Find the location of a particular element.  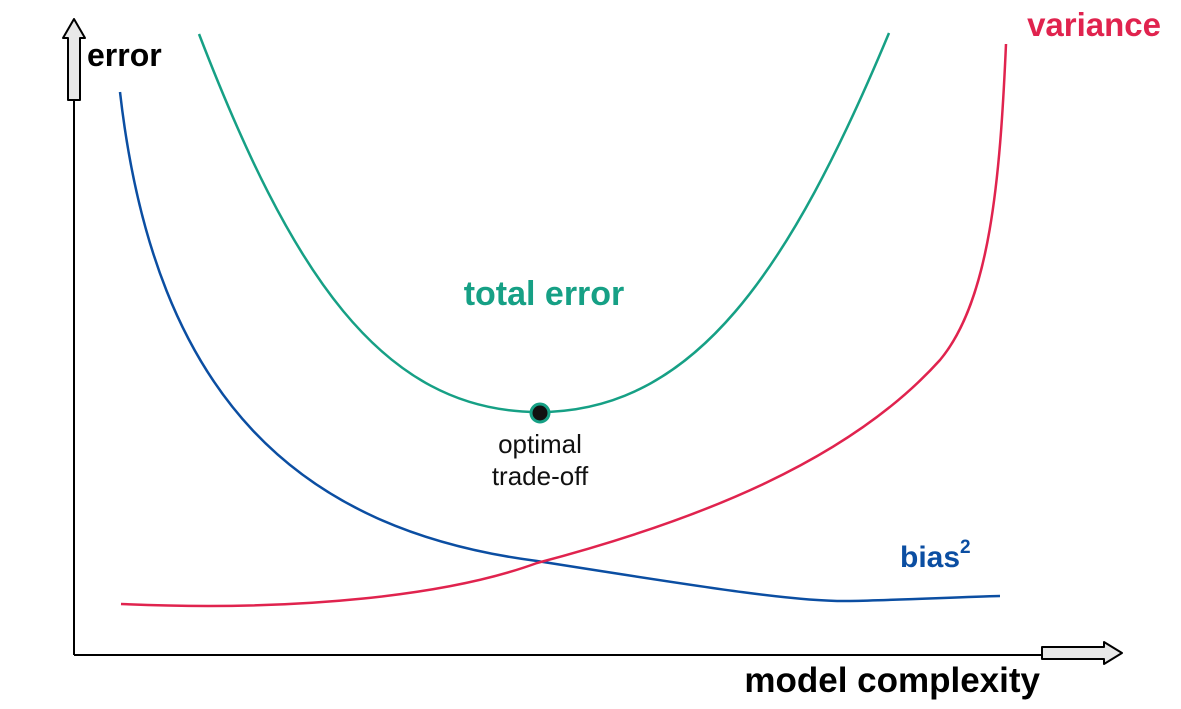

bias-label-base: bias is located at coordinates (930, 557).